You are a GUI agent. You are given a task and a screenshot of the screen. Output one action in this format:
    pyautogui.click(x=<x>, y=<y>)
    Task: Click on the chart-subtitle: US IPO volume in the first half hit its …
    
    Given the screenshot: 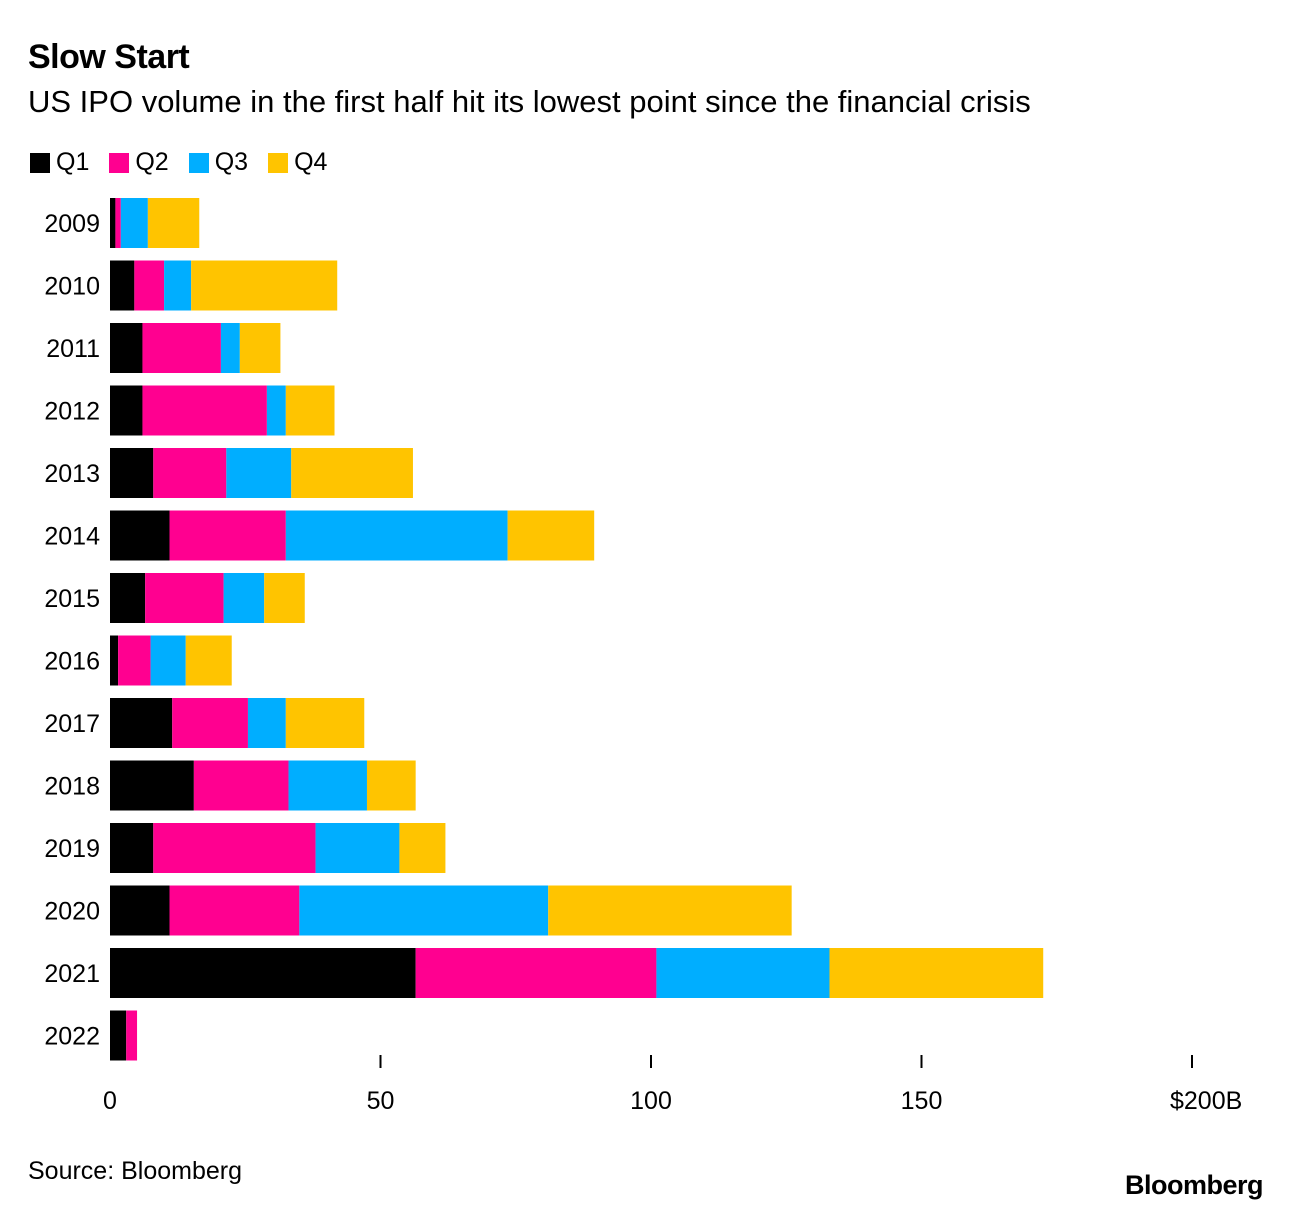 What is the action you would take?
    pyautogui.click(x=529, y=101)
    